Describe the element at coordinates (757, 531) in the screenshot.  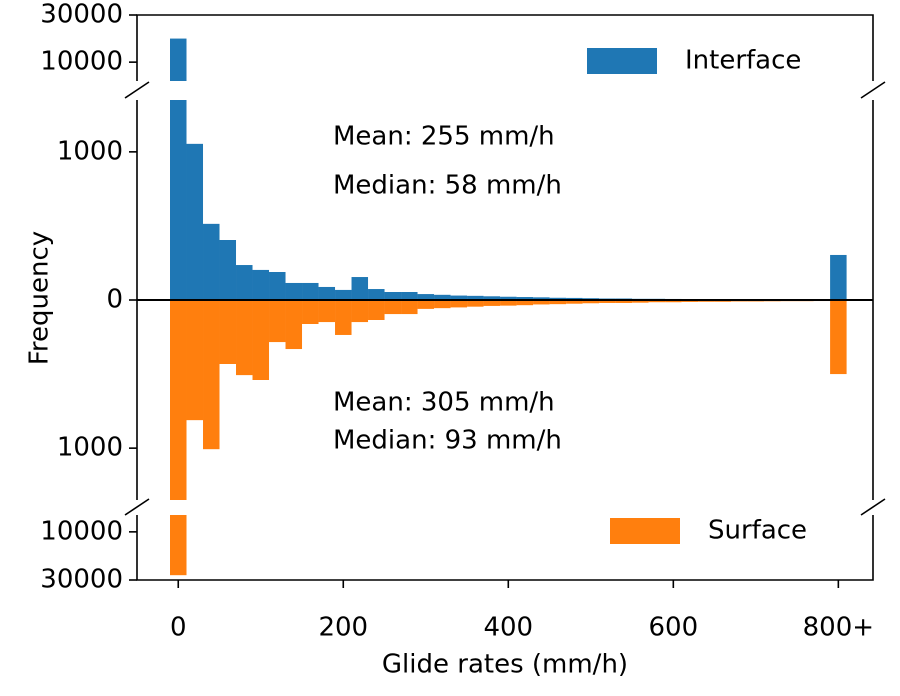
I see `legend-label: Surface` at that location.